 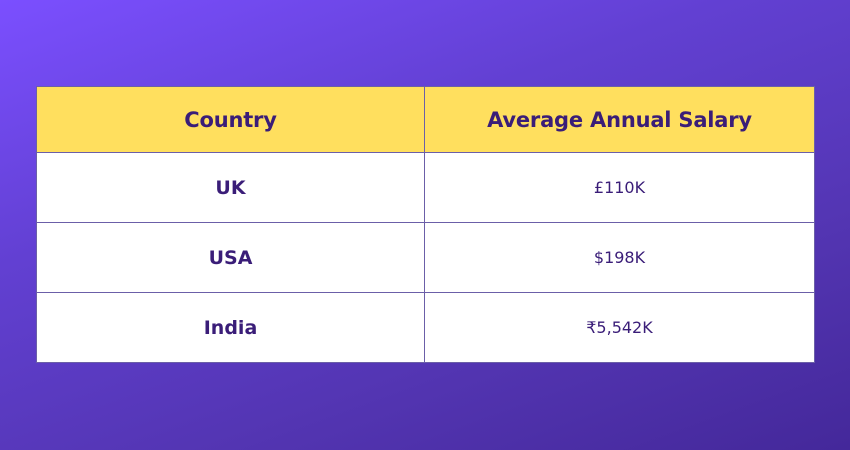 What do you see at coordinates (619, 327) in the screenshot?
I see `salary-cell: ₹5,542K` at bounding box center [619, 327].